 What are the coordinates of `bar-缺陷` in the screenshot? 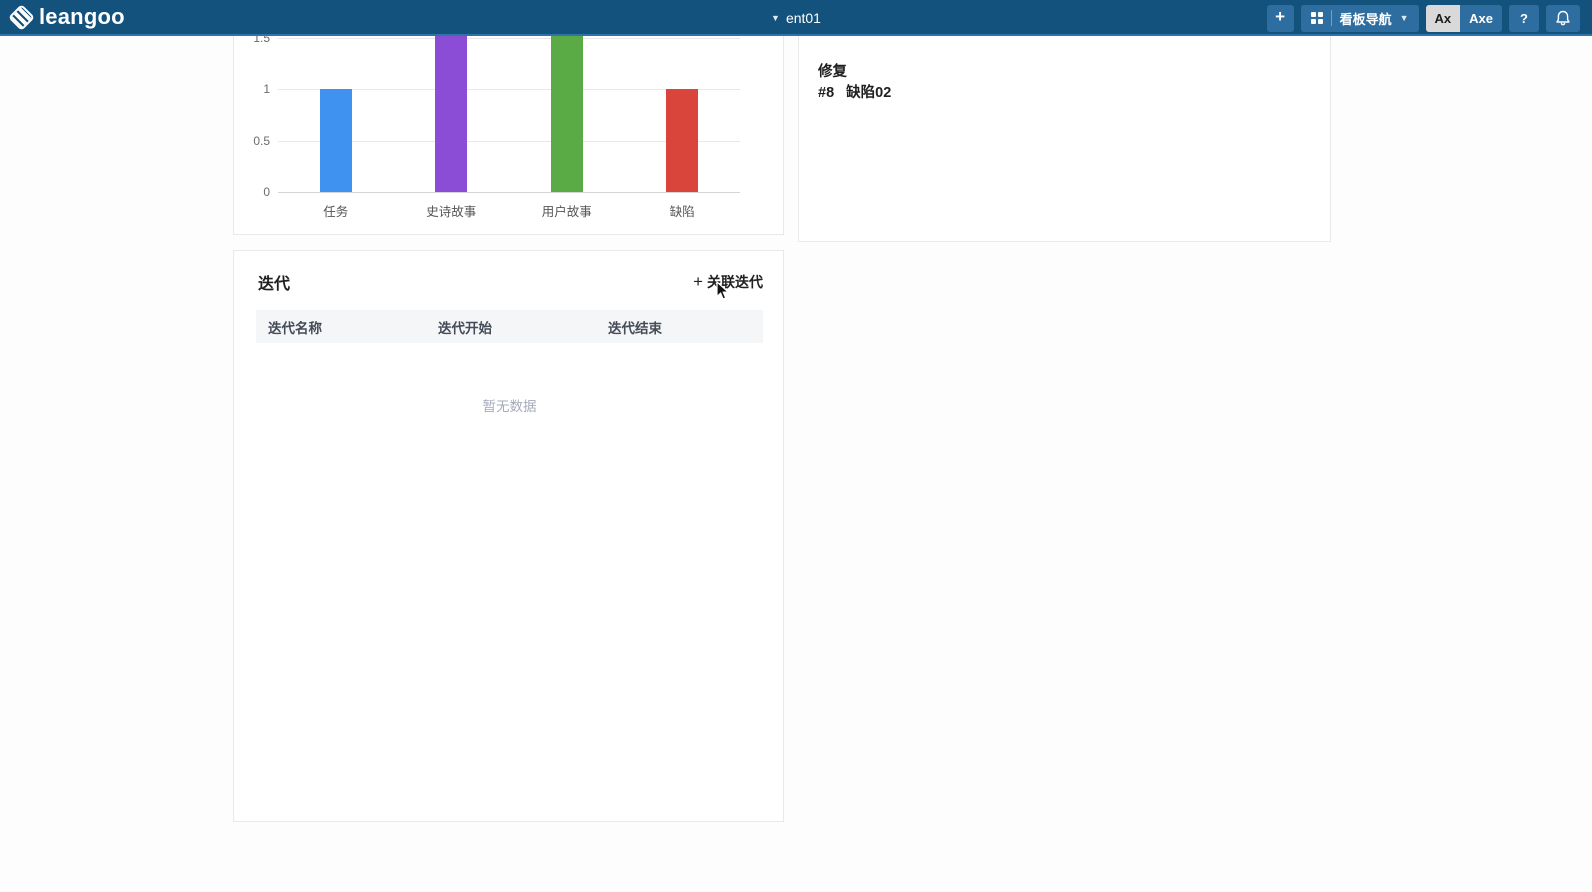 It's located at (682, 140).